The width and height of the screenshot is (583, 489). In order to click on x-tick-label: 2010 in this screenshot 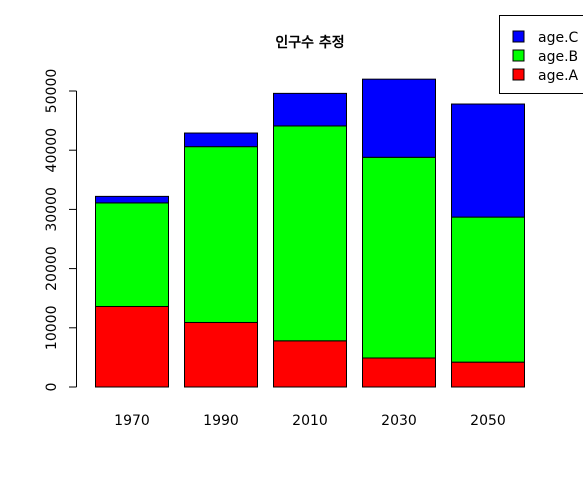, I will do `click(310, 421)`.